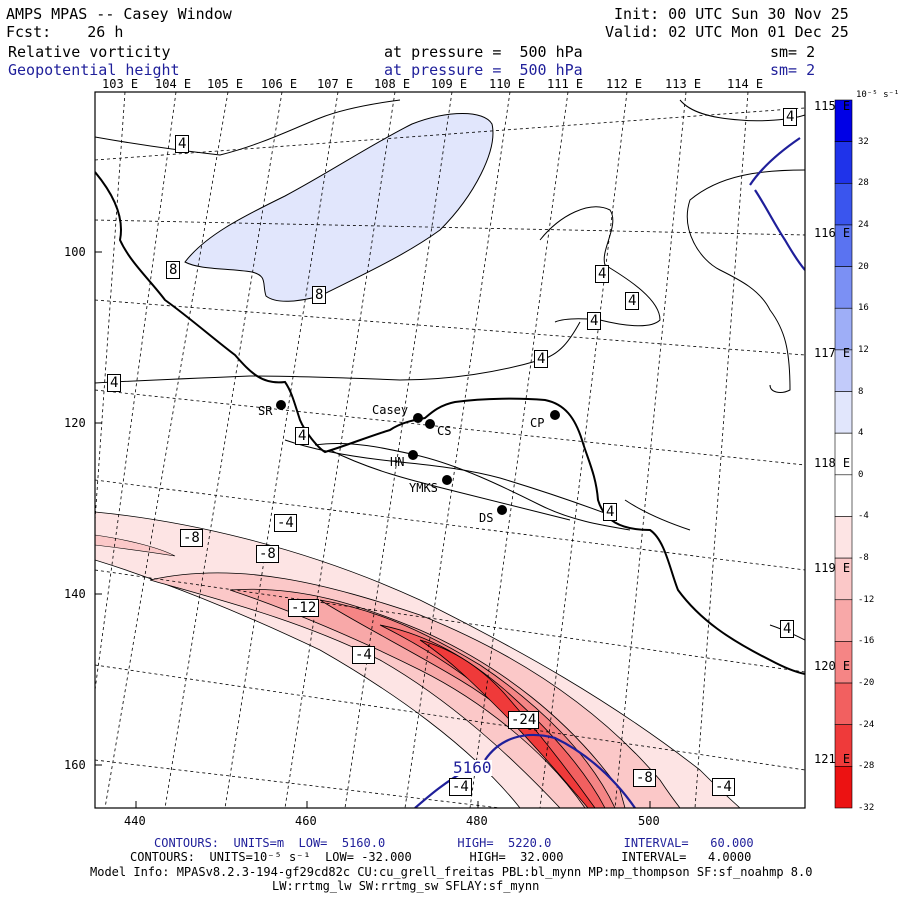 The height and width of the screenshot is (900, 900). What do you see at coordinates (878, 95) in the screenshot?
I see `colorbar-unit: 10⁻⁵ s⁻¹` at bounding box center [878, 95].